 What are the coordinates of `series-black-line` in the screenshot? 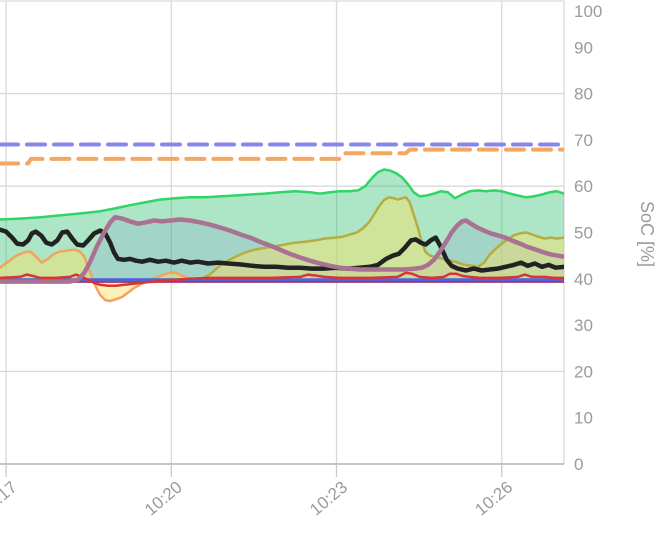 It's located at (282, 250).